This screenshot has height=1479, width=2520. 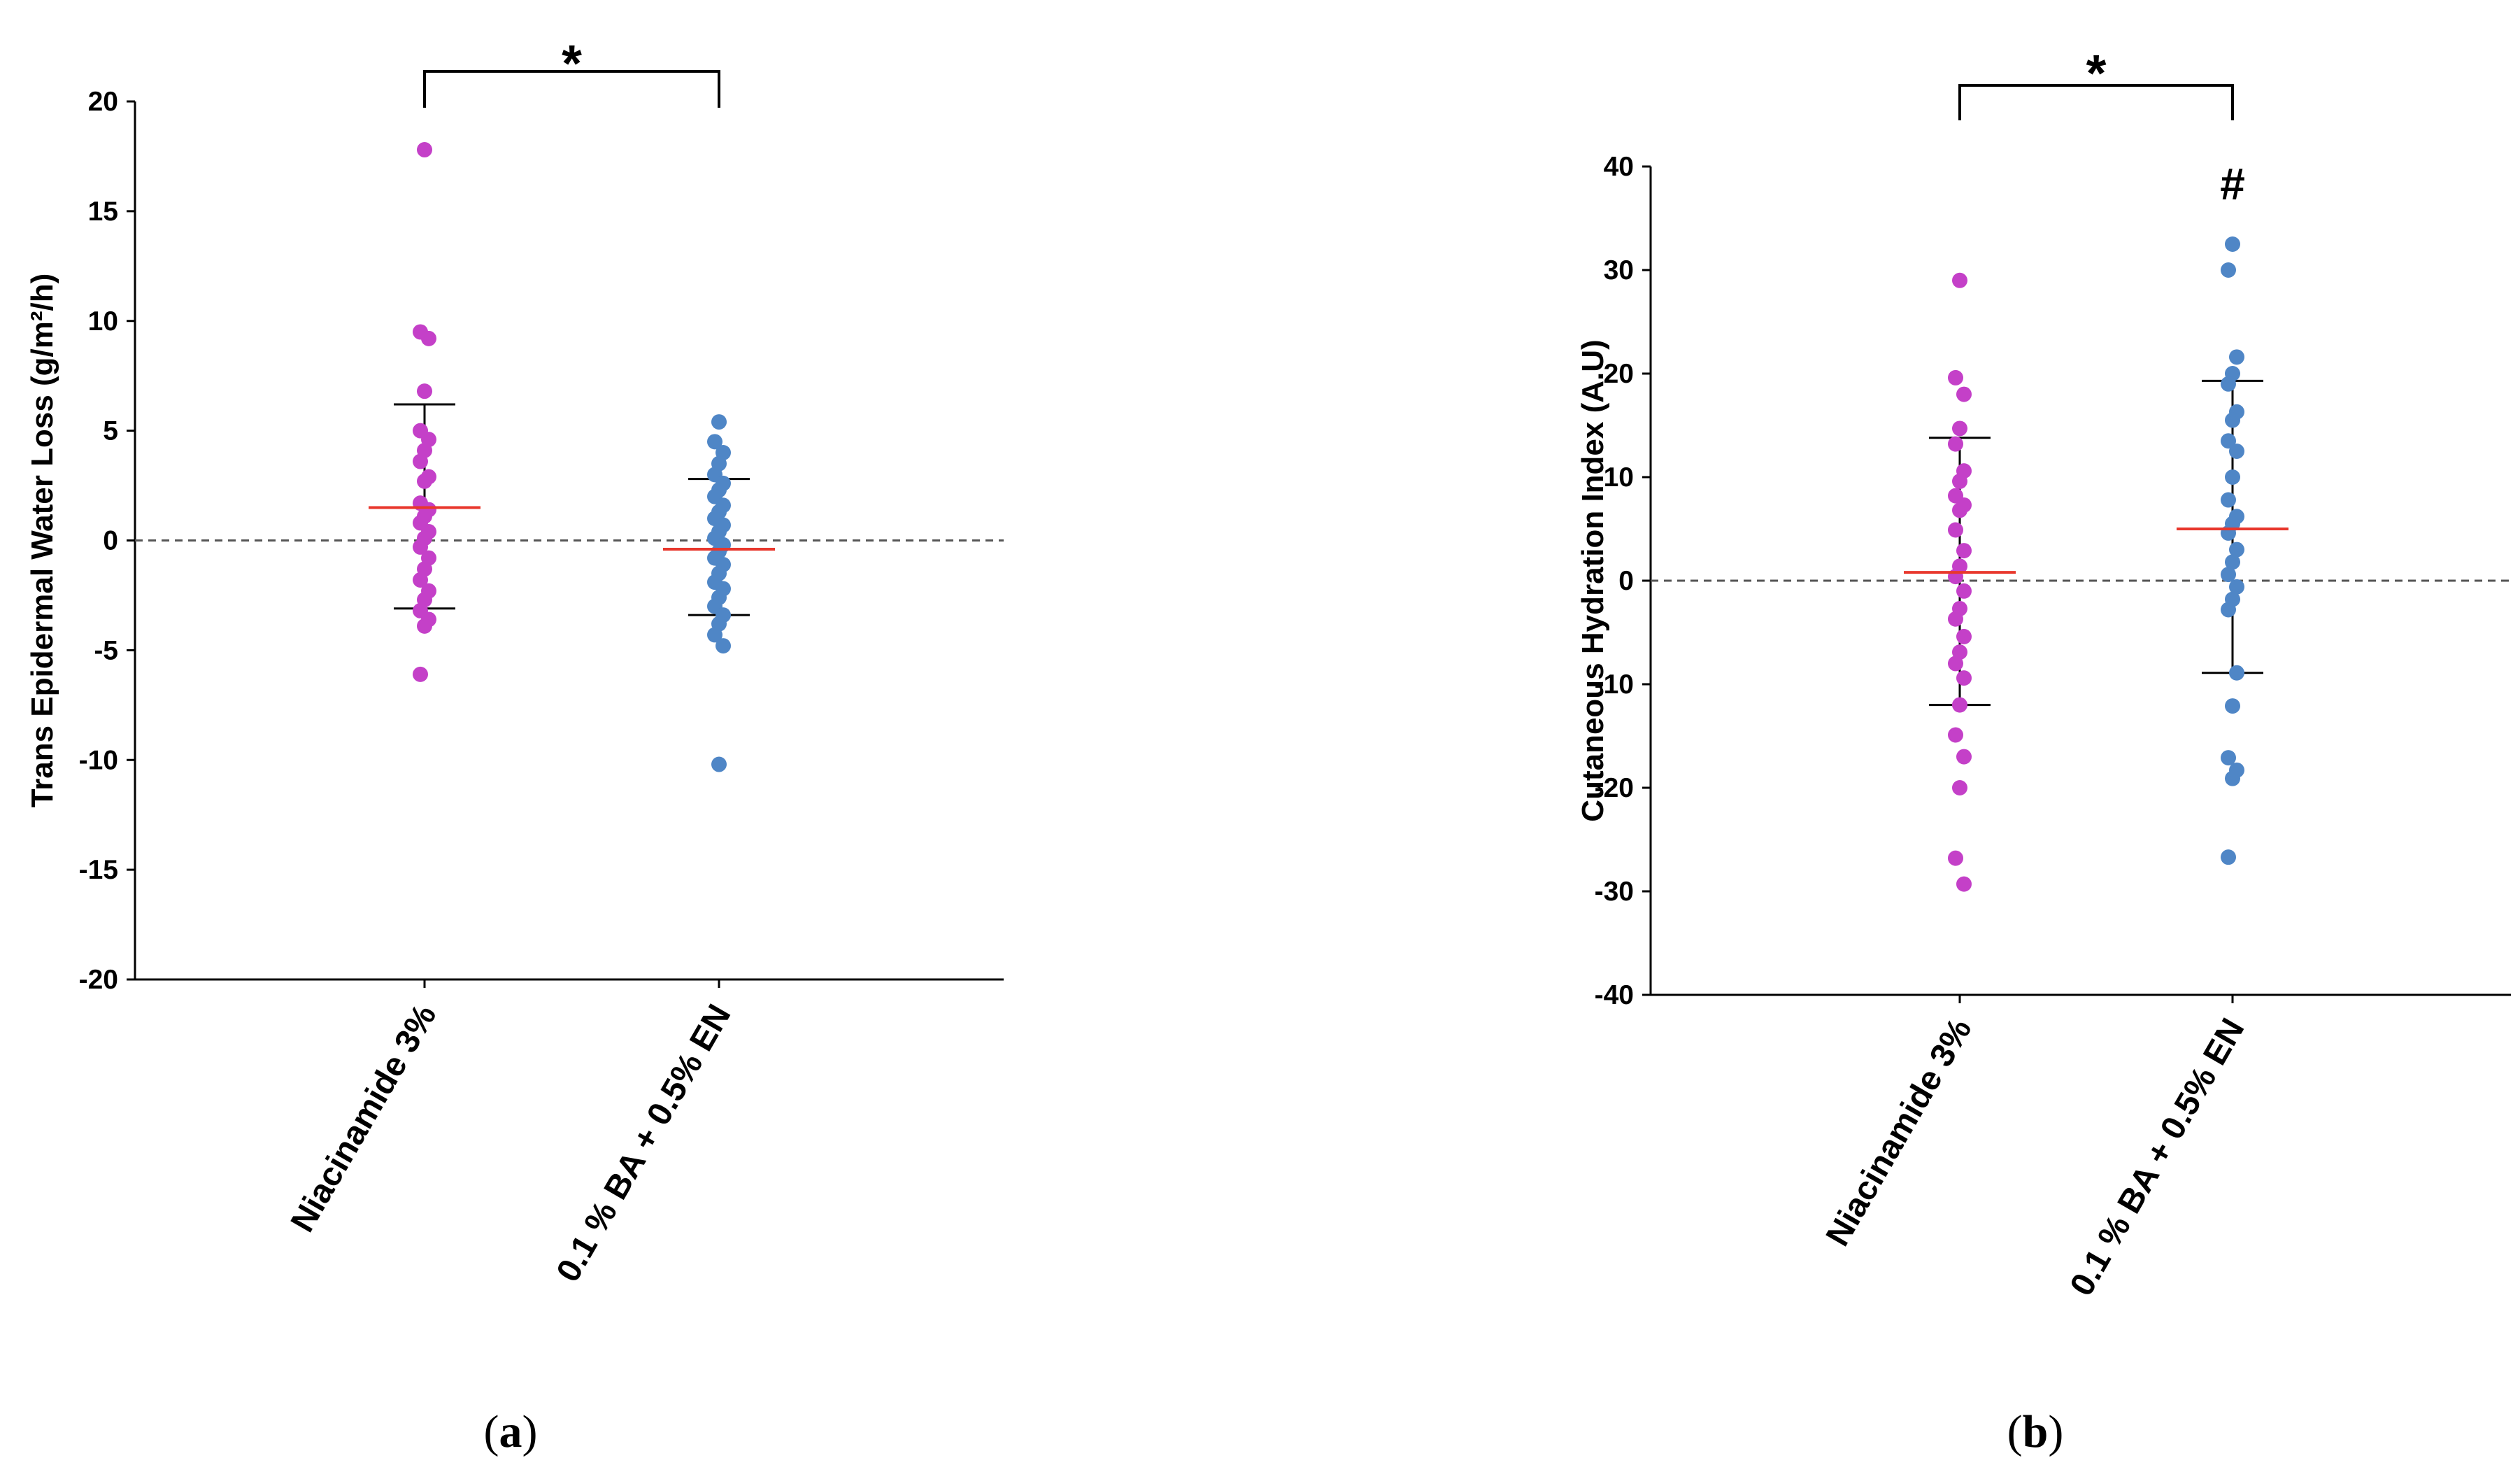 I want to click on panel-label-letter: b, so click(x=2036, y=1431).